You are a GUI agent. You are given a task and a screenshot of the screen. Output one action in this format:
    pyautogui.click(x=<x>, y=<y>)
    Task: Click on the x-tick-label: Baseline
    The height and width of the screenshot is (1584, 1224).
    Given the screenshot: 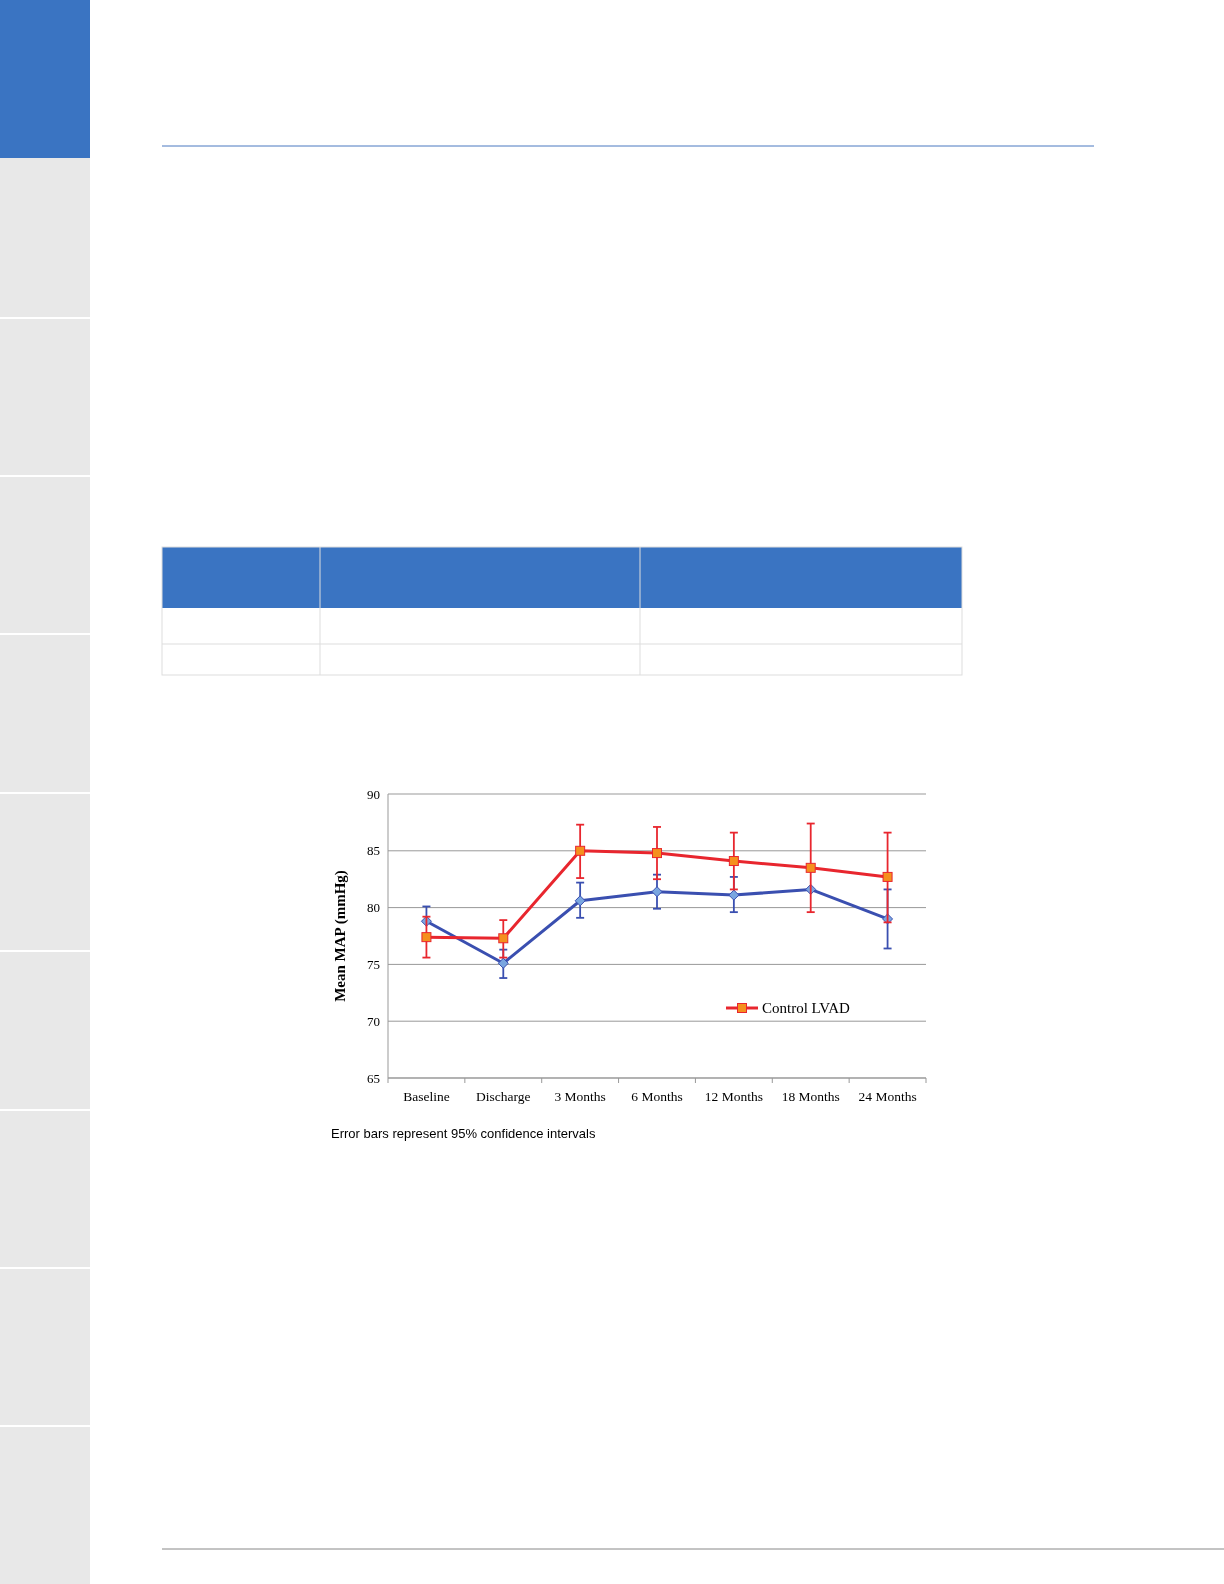 What is the action you would take?
    pyautogui.click(x=426, y=1096)
    